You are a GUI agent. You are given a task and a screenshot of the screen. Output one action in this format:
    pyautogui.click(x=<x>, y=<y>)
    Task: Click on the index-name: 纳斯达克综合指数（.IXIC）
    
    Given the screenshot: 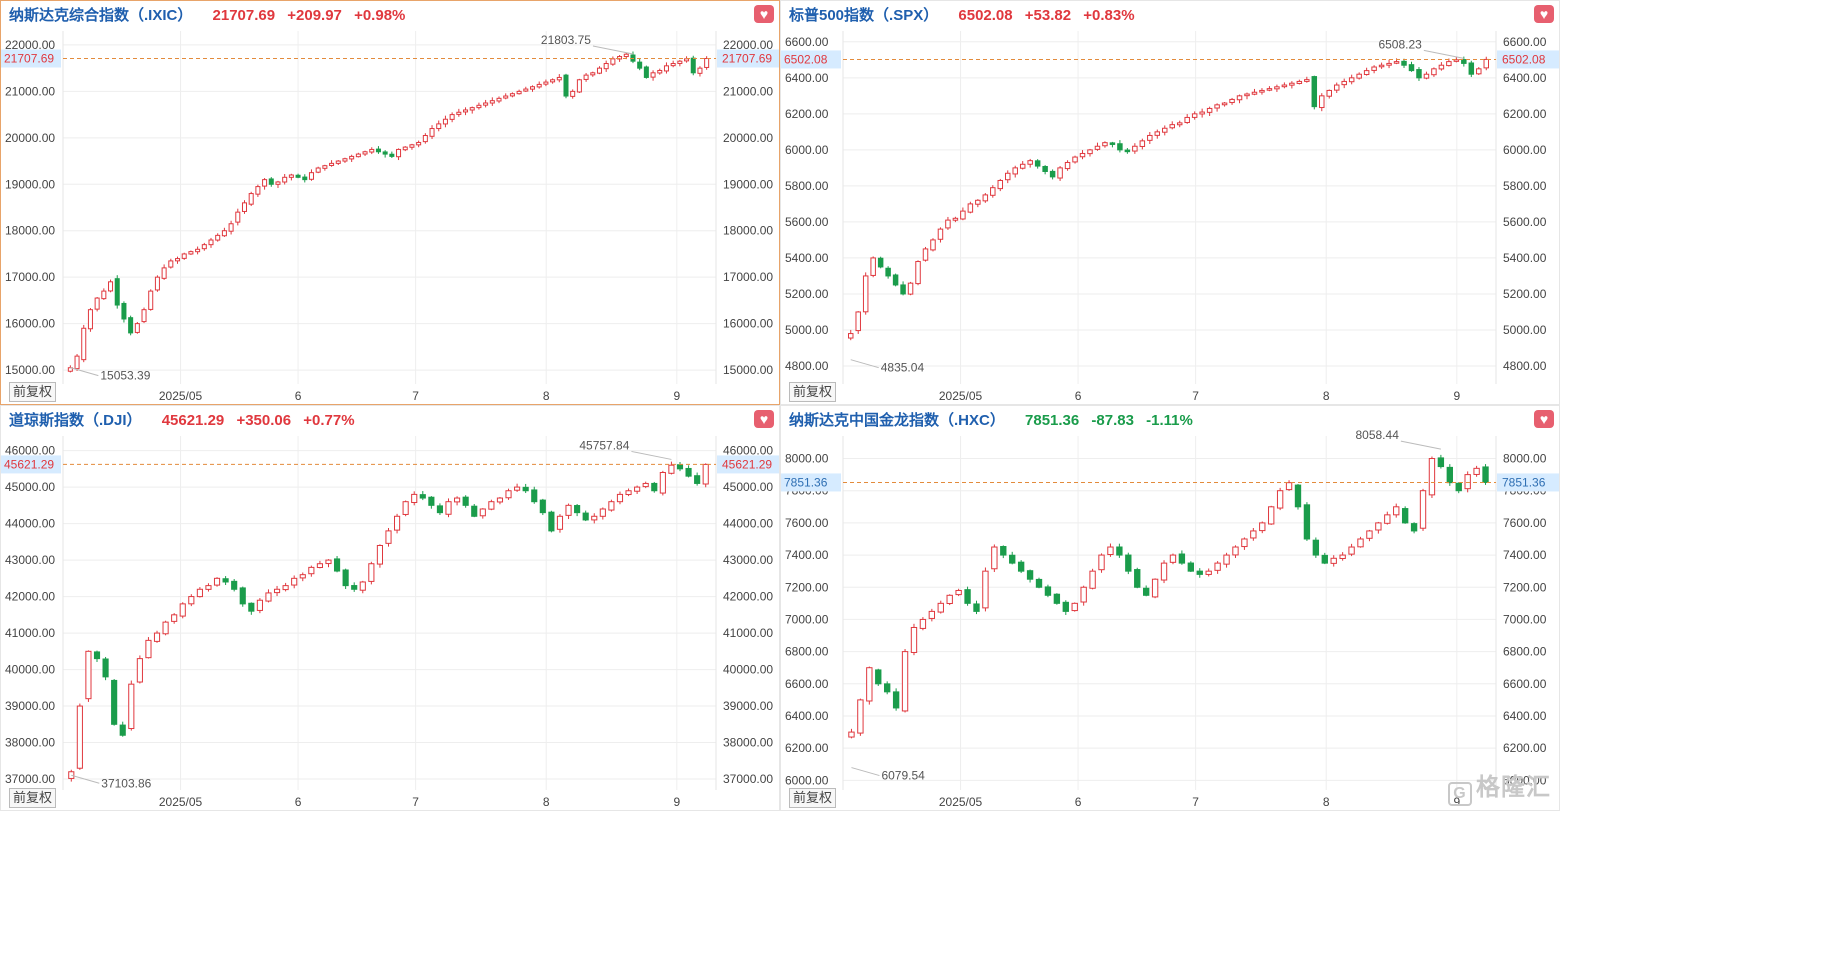 What is the action you would take?
    pyautogui.click(x=101, y=15)
    